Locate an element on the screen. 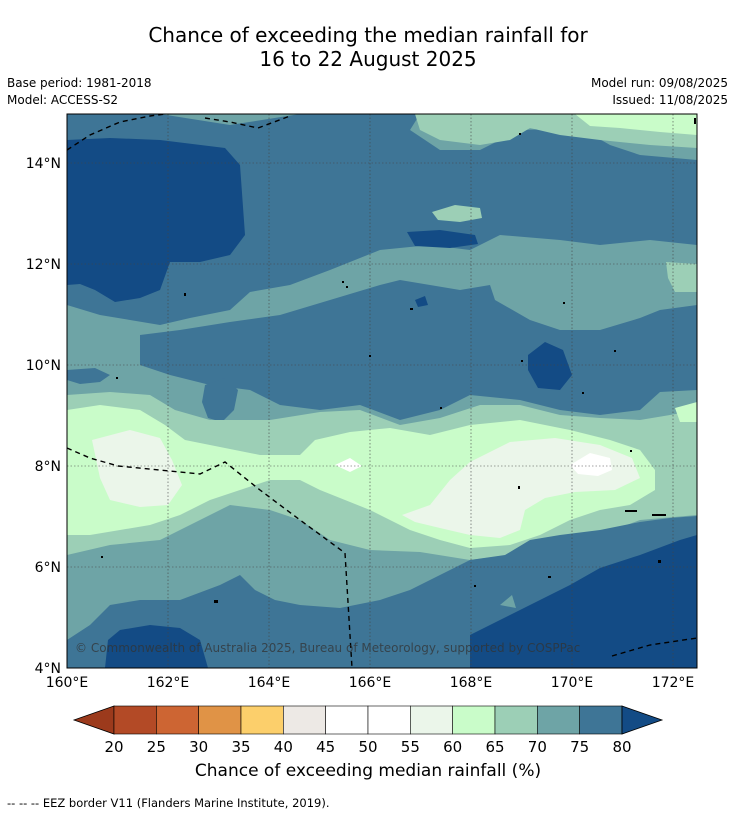 The image size is (736, 816). contour-70-75-gap-south is located at coordinates (508, 601).